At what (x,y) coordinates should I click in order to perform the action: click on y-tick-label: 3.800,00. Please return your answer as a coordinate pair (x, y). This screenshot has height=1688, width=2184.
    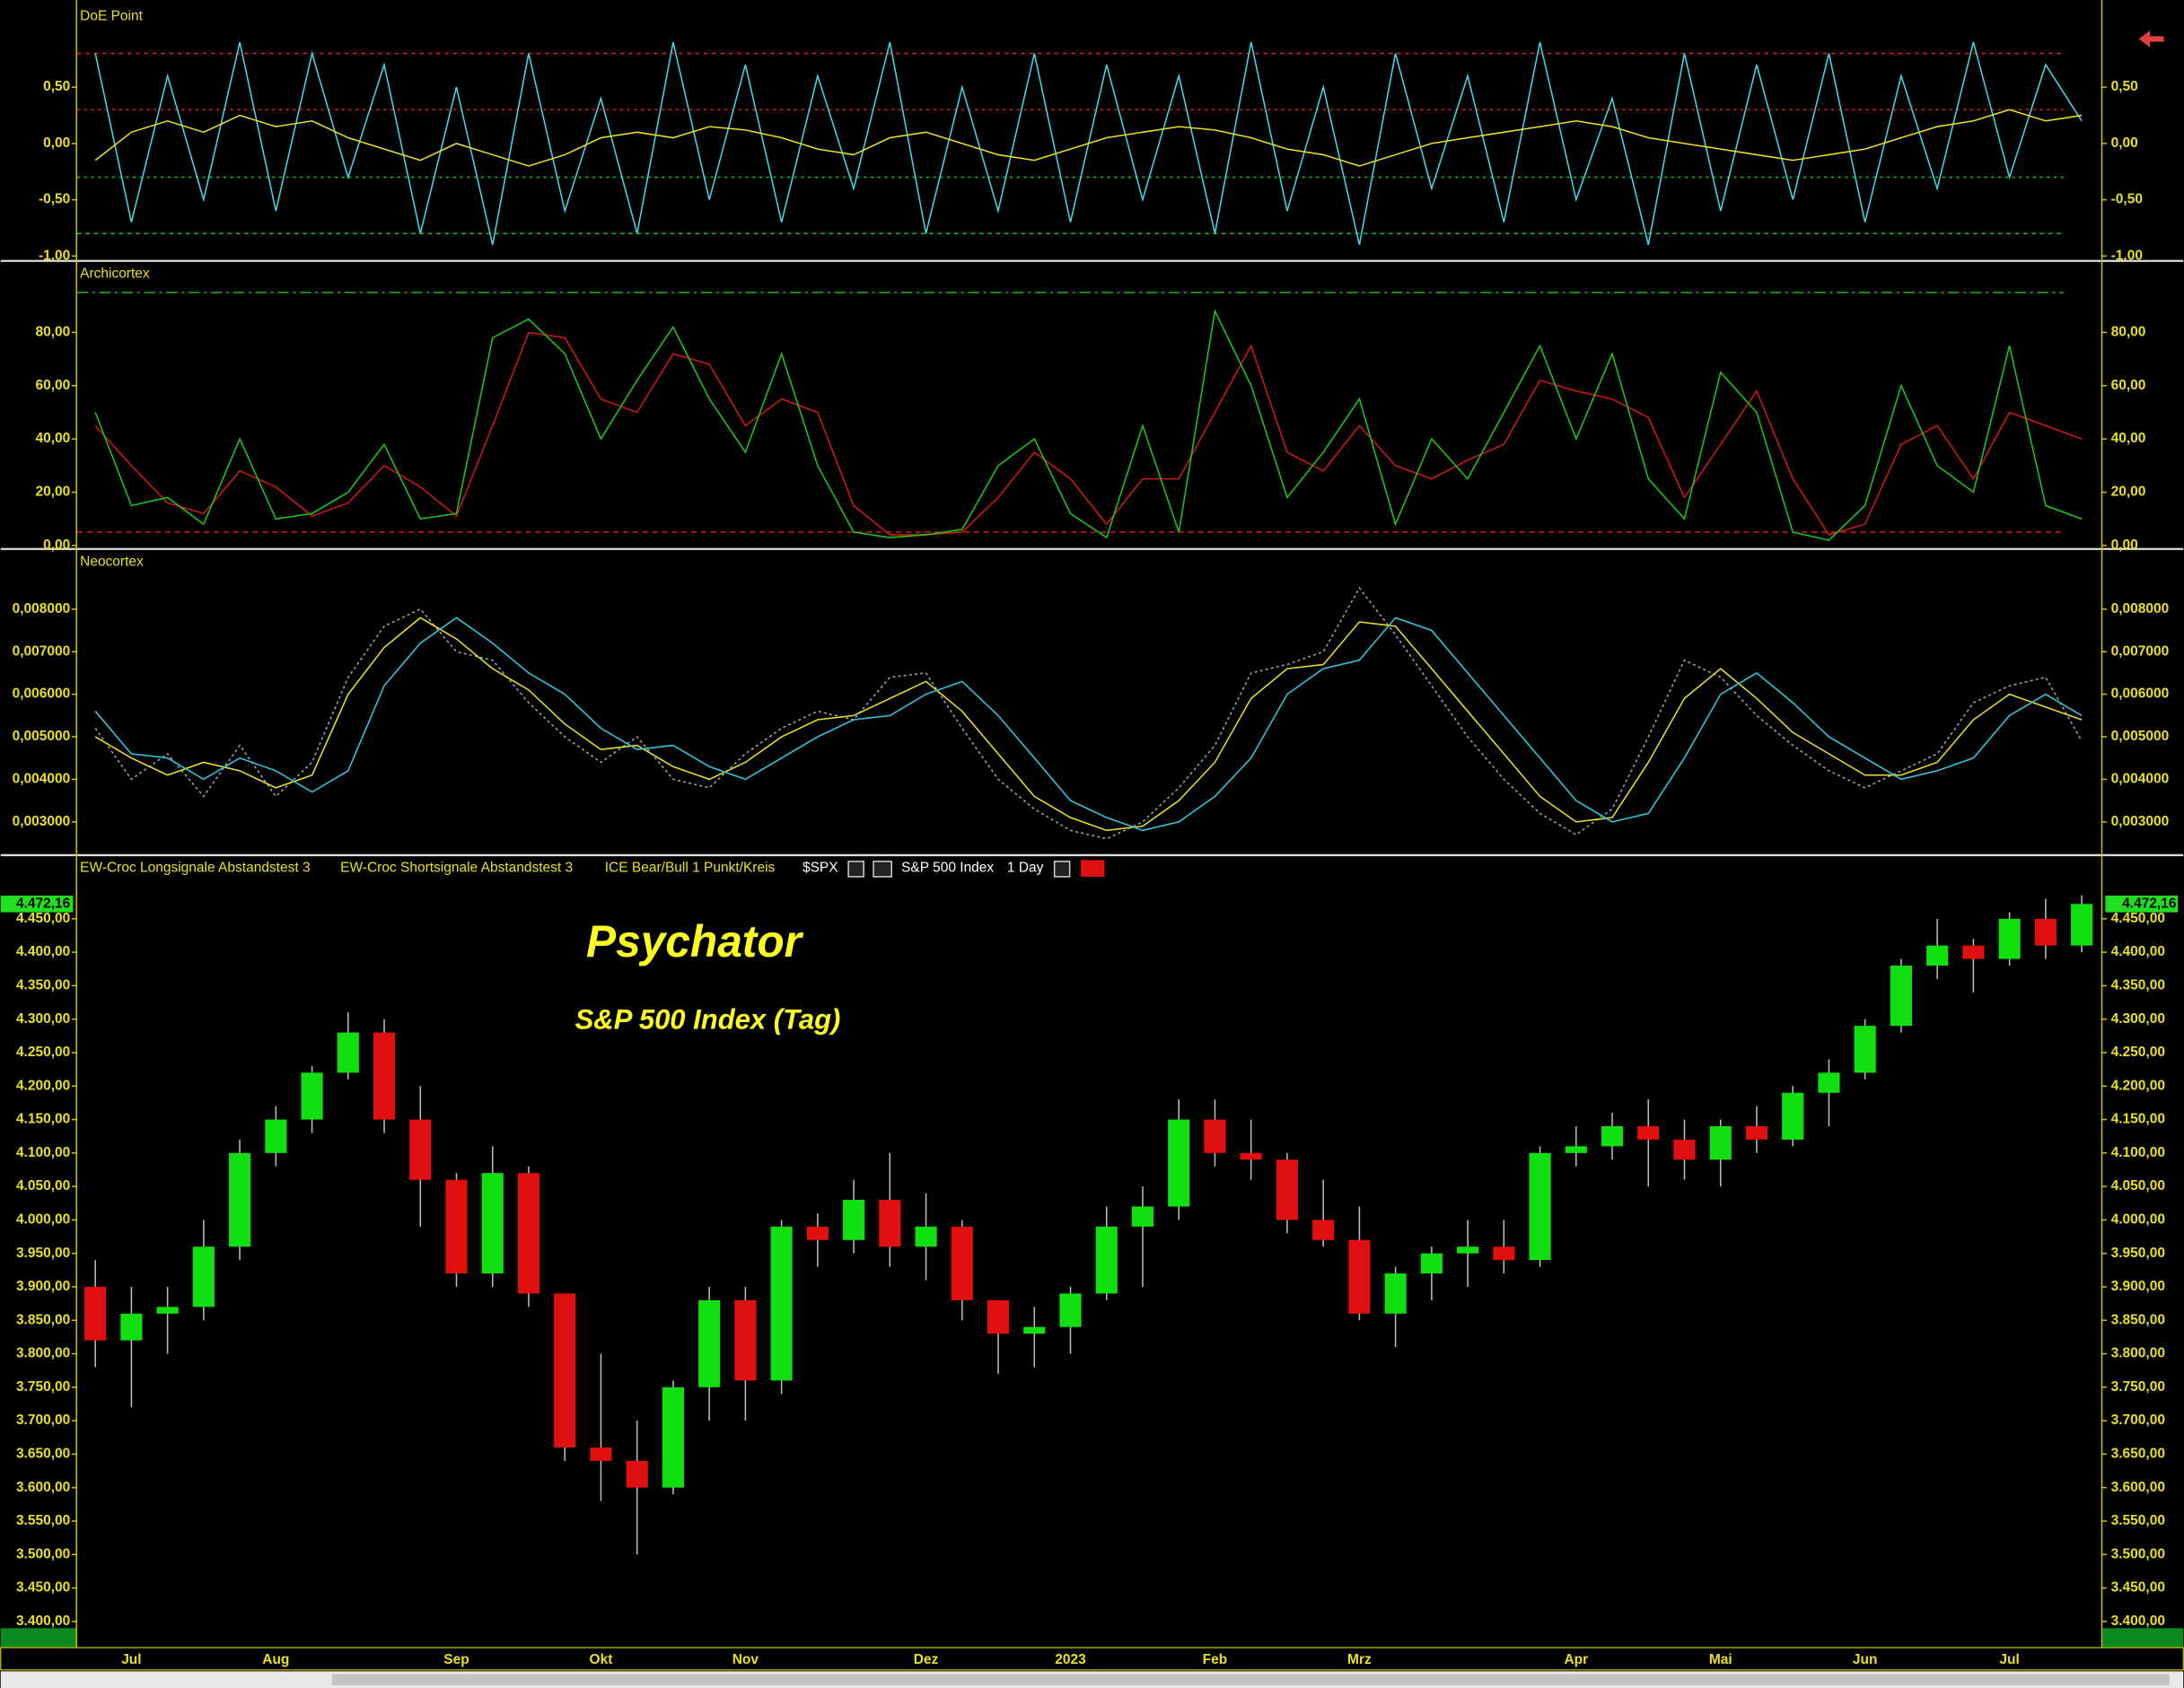
    Looking at the image, I should click on (43, 1354).